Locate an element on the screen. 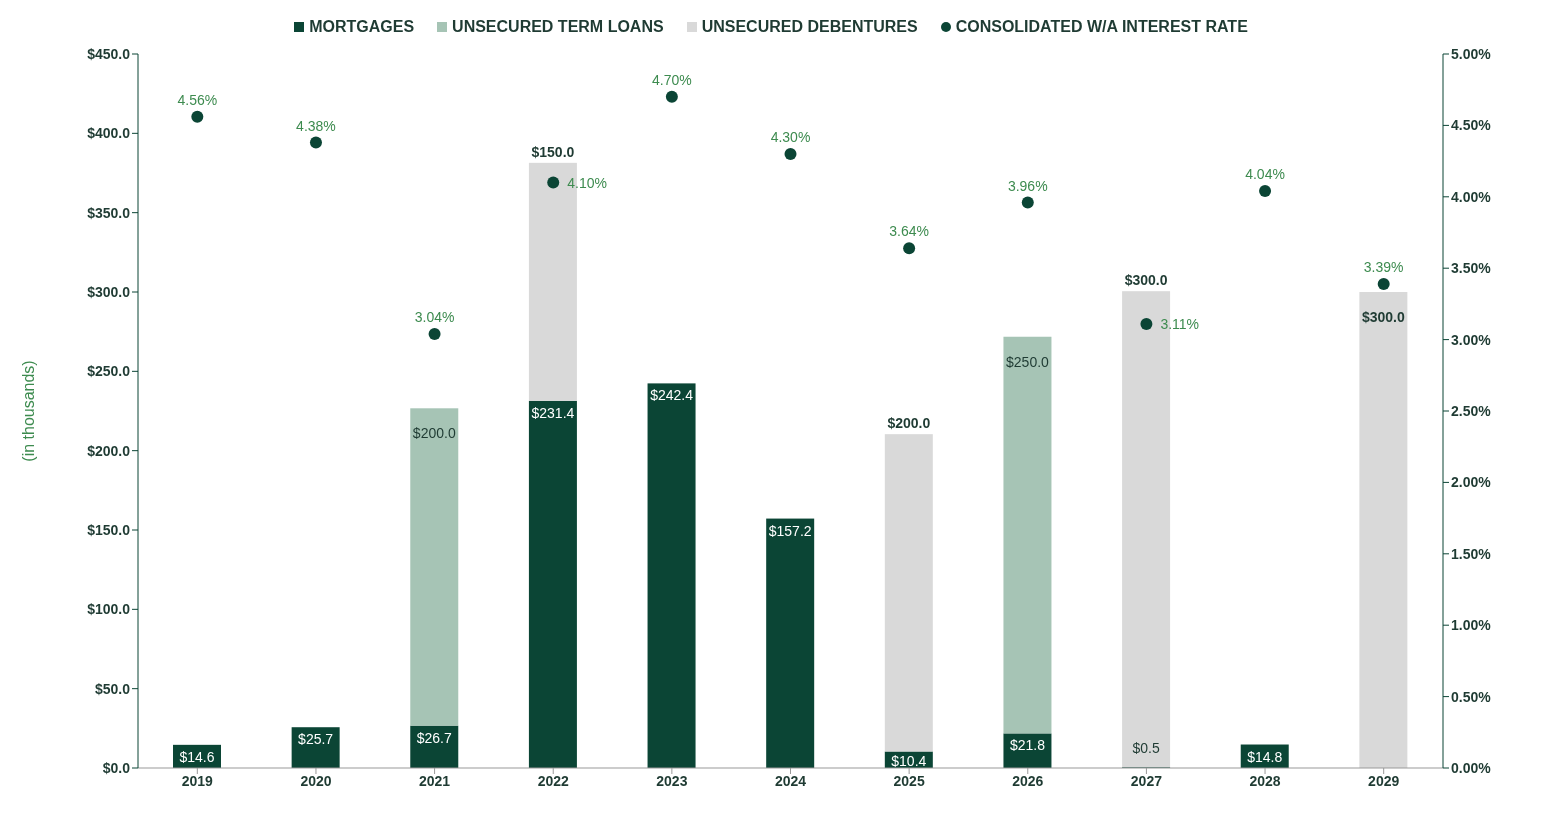 This screenshot has width=1543, height=816. y2-tick-label: 2.50% is located at coordinates (1471, 410).